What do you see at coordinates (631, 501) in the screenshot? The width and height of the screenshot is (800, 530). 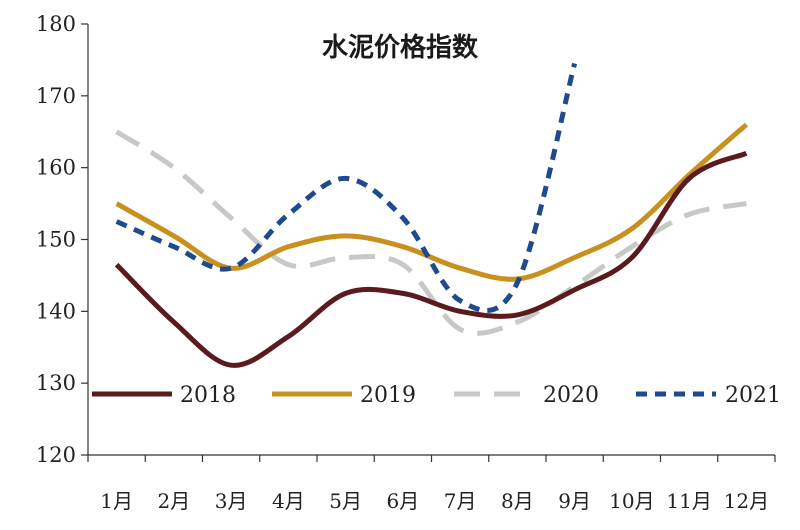 I see `x-tick-label: 10月` at bounding box center [631, 501].